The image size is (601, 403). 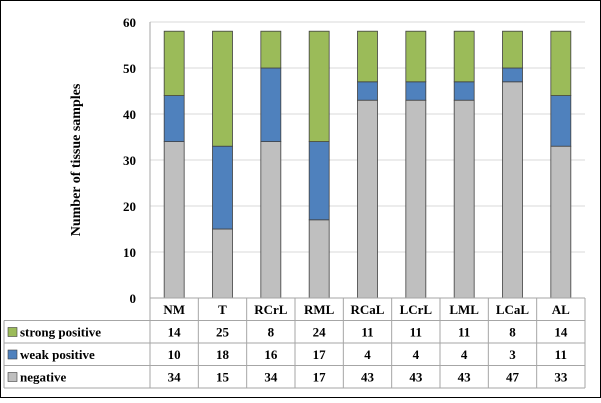 What do you see at coordinates (12, 354) in the screenshot?
I see `legend-key-weak-positive` at bounding box center [12, 354].